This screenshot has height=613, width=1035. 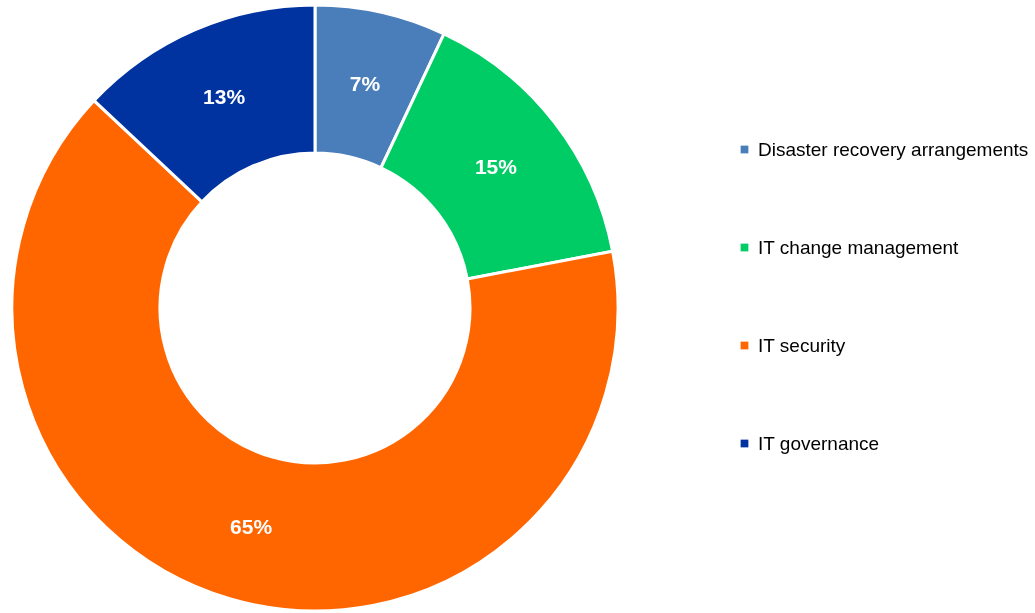 I want to click on data-label: 65%, so click(x=251, y=526).